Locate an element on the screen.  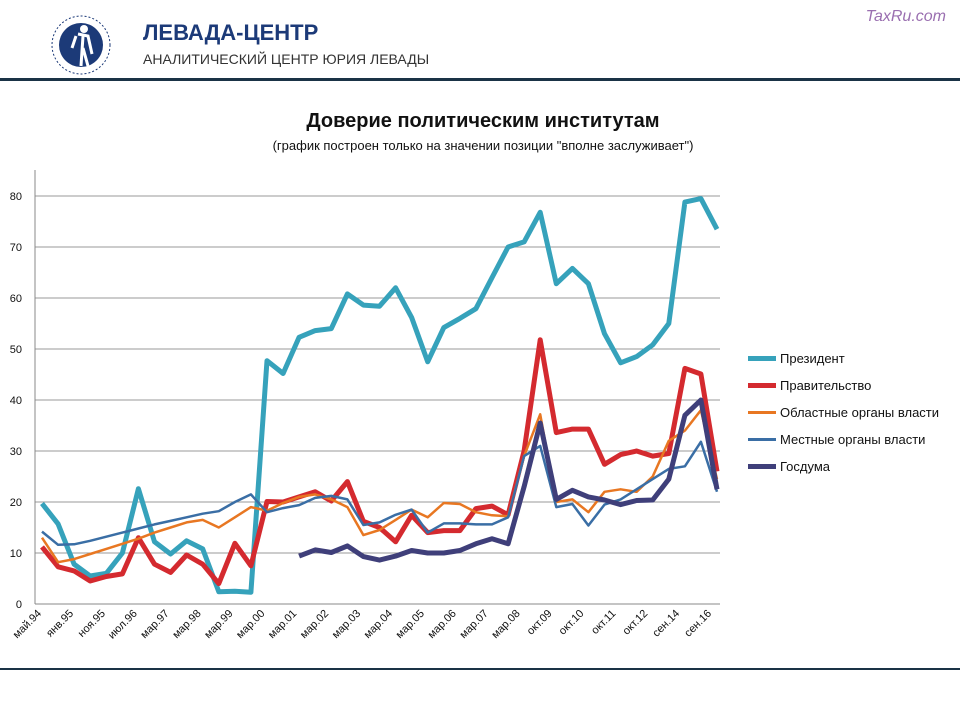
x-tick-label: июл.96 is located at coordinates (123, 625).